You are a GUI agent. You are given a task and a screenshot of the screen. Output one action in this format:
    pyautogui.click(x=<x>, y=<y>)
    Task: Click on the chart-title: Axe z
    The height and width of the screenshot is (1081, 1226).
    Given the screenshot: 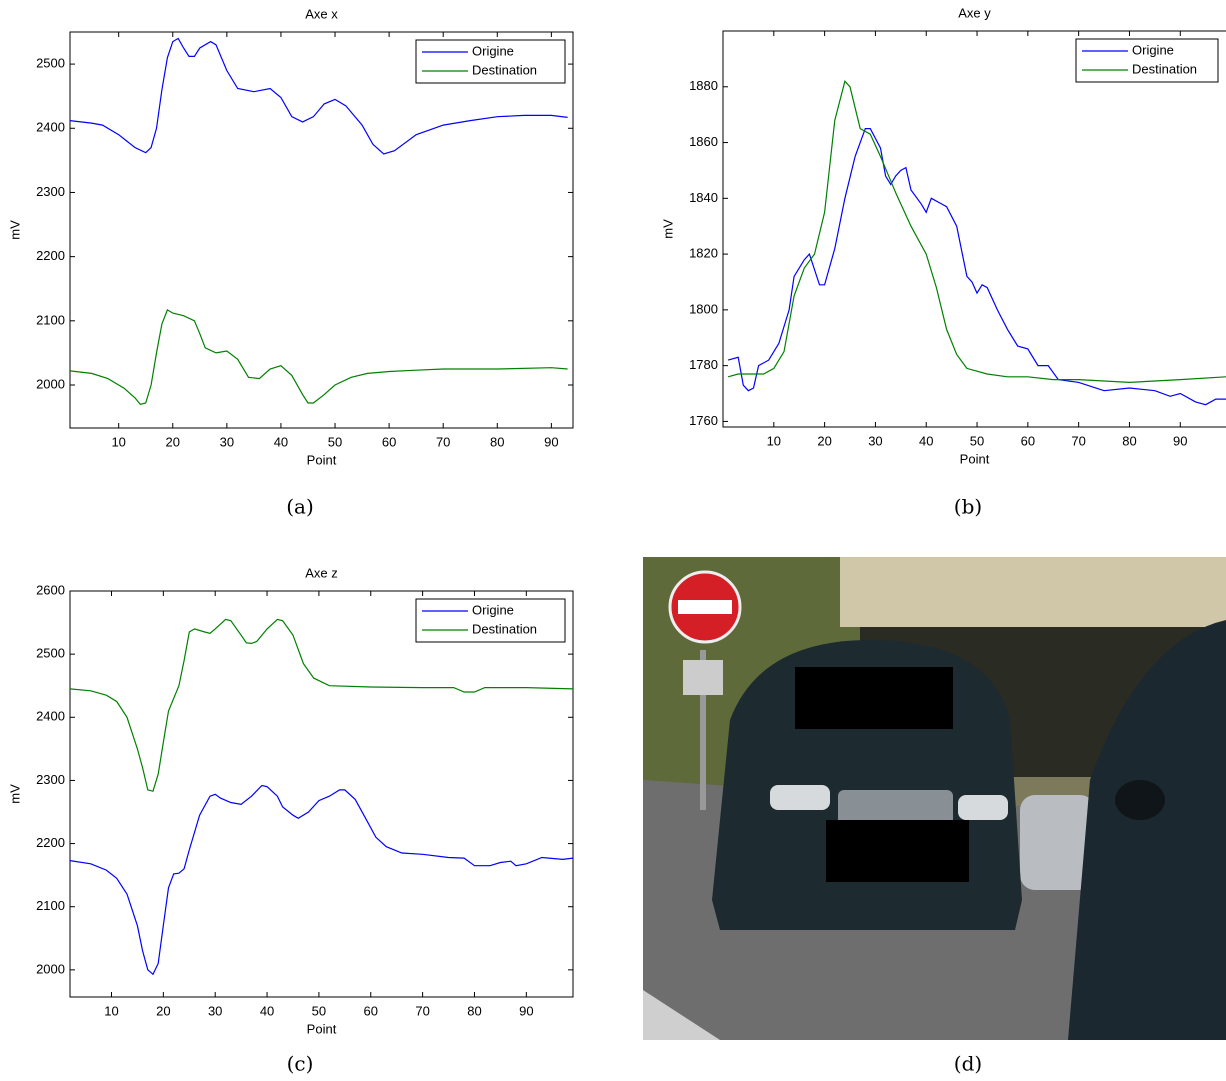 What is the action you would take?
    pyautogui.click(x=321, y=572)
    